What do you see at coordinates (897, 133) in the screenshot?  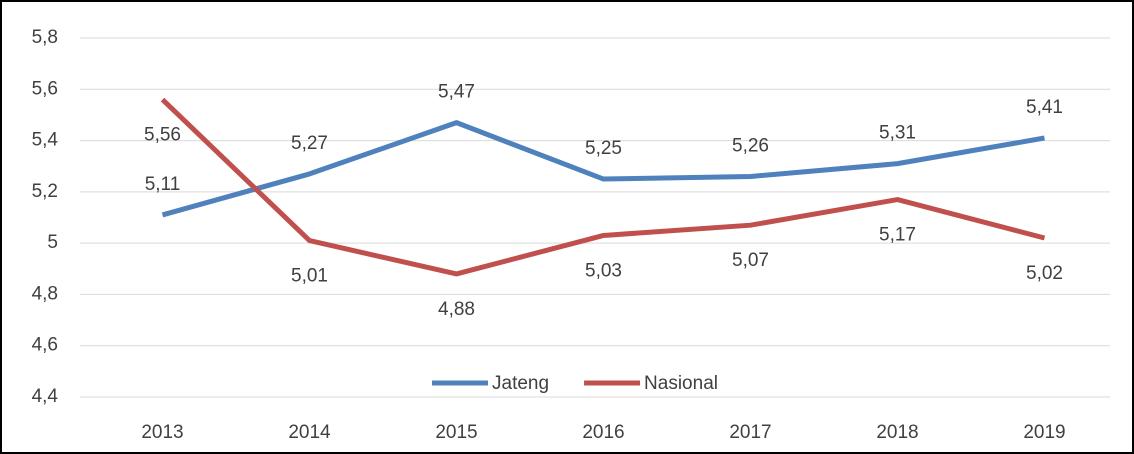 I see `data-label: 5,31` at bounding box center [897, 133].